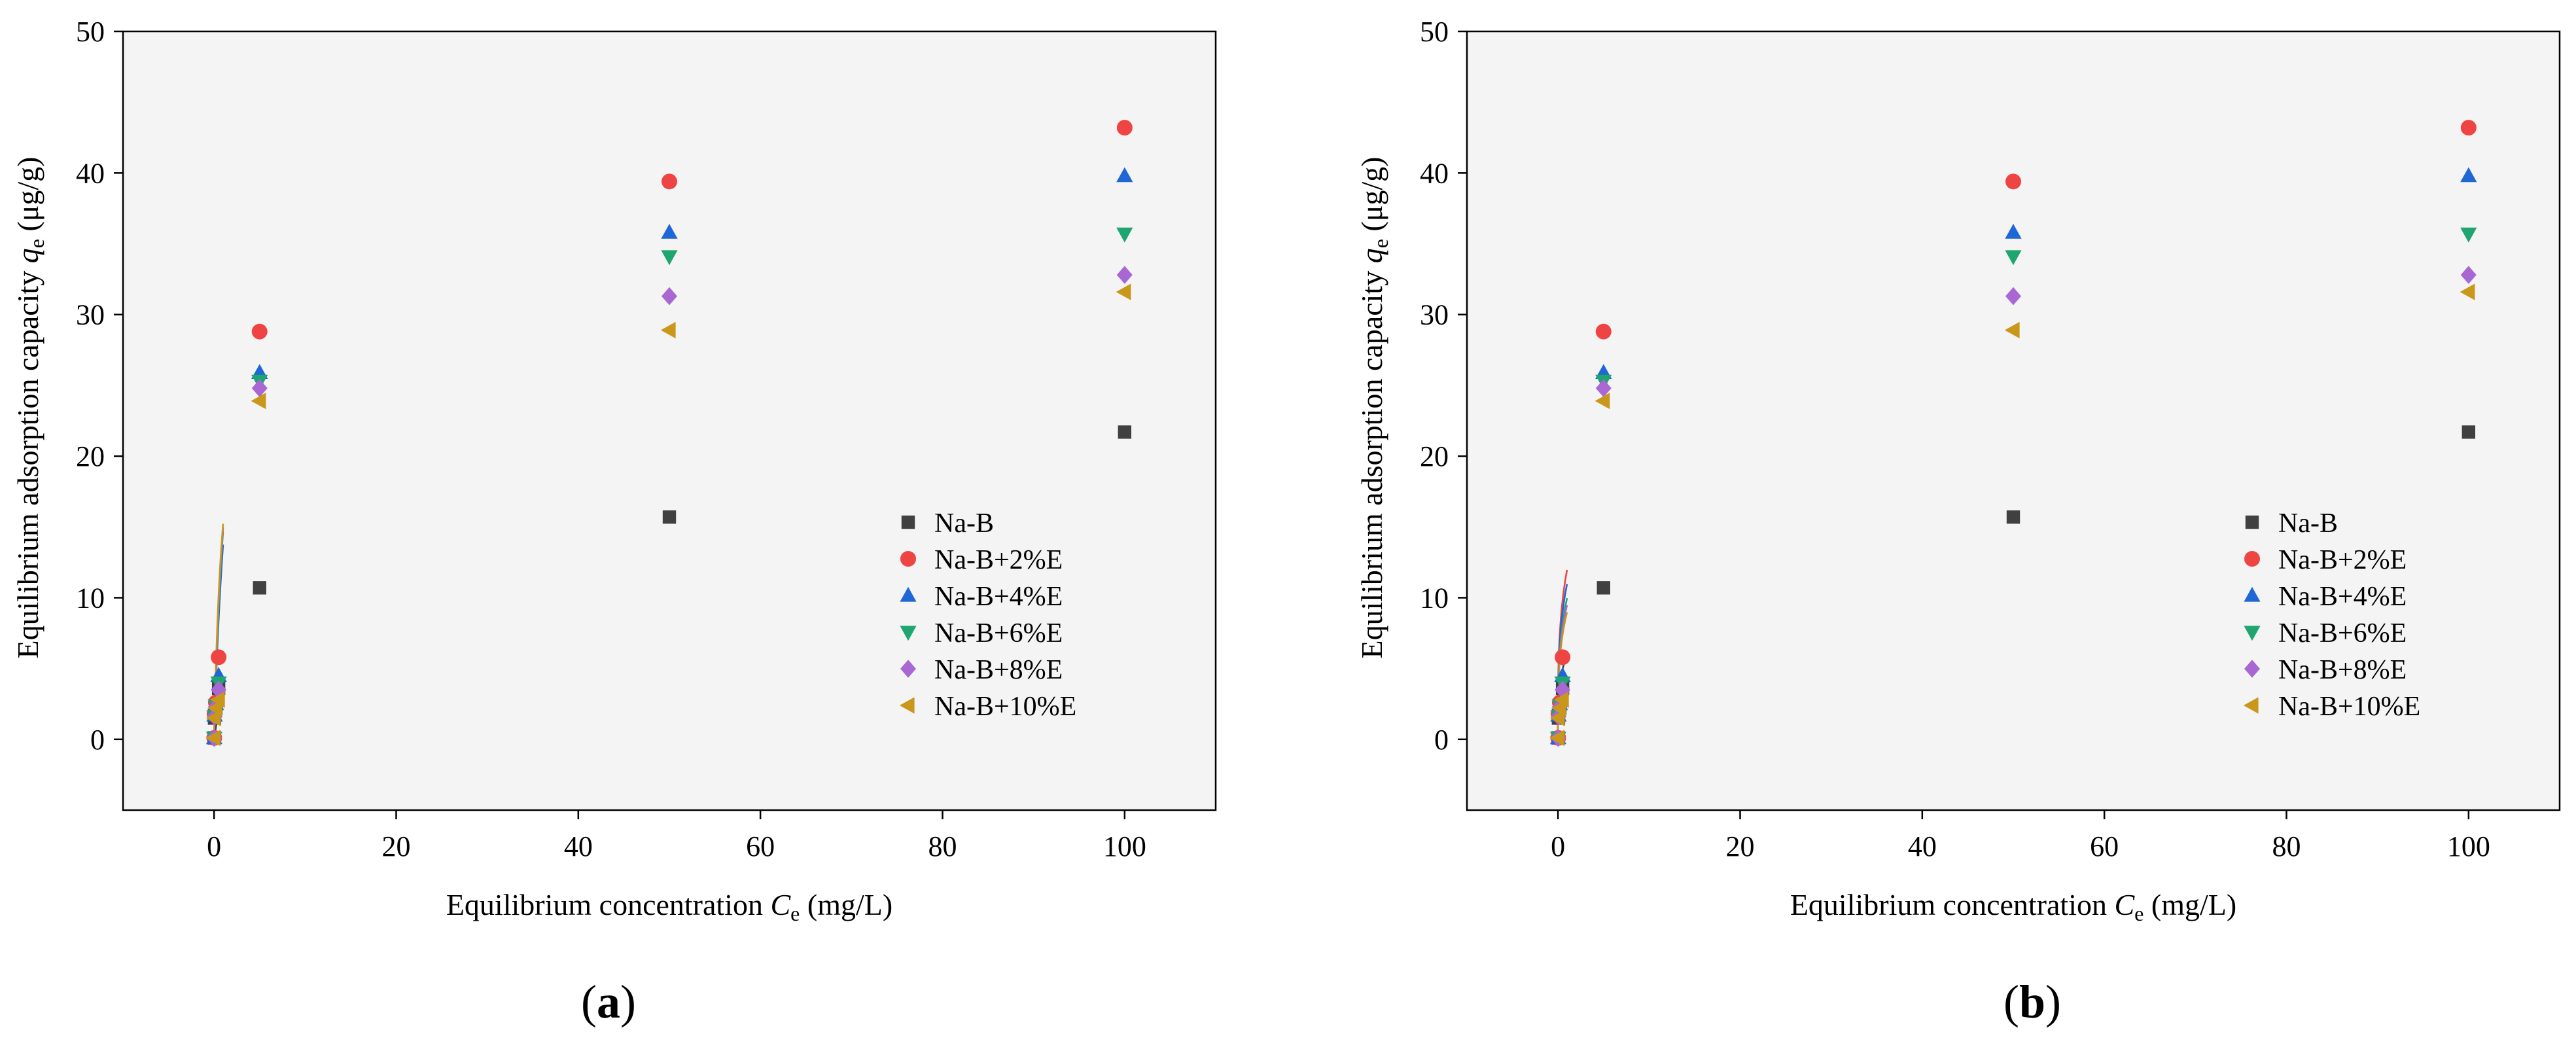 The height and width of the screenshot is (1047, 2576). Describe the element at coordinates (98, 740) in the screenshot. I see `y-tick-label: 0` at that location.